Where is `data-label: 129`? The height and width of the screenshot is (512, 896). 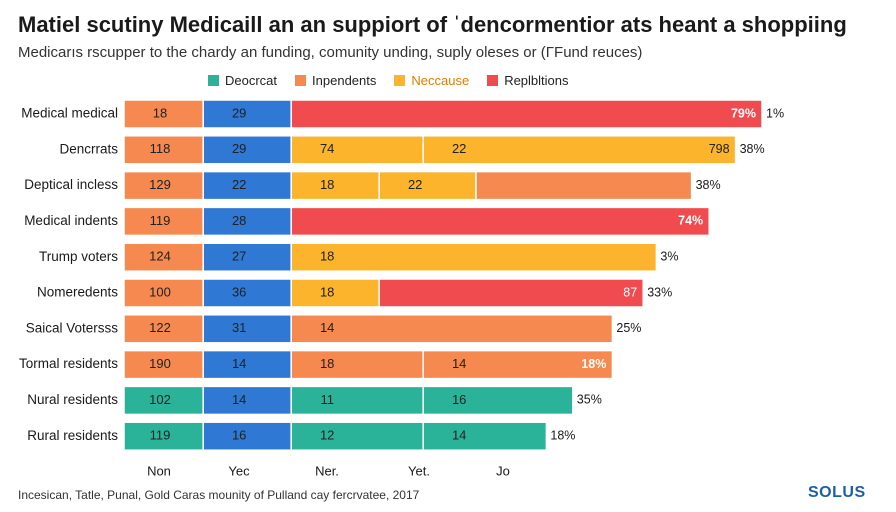
data-label: 129 is located at coordinates (160, 184).